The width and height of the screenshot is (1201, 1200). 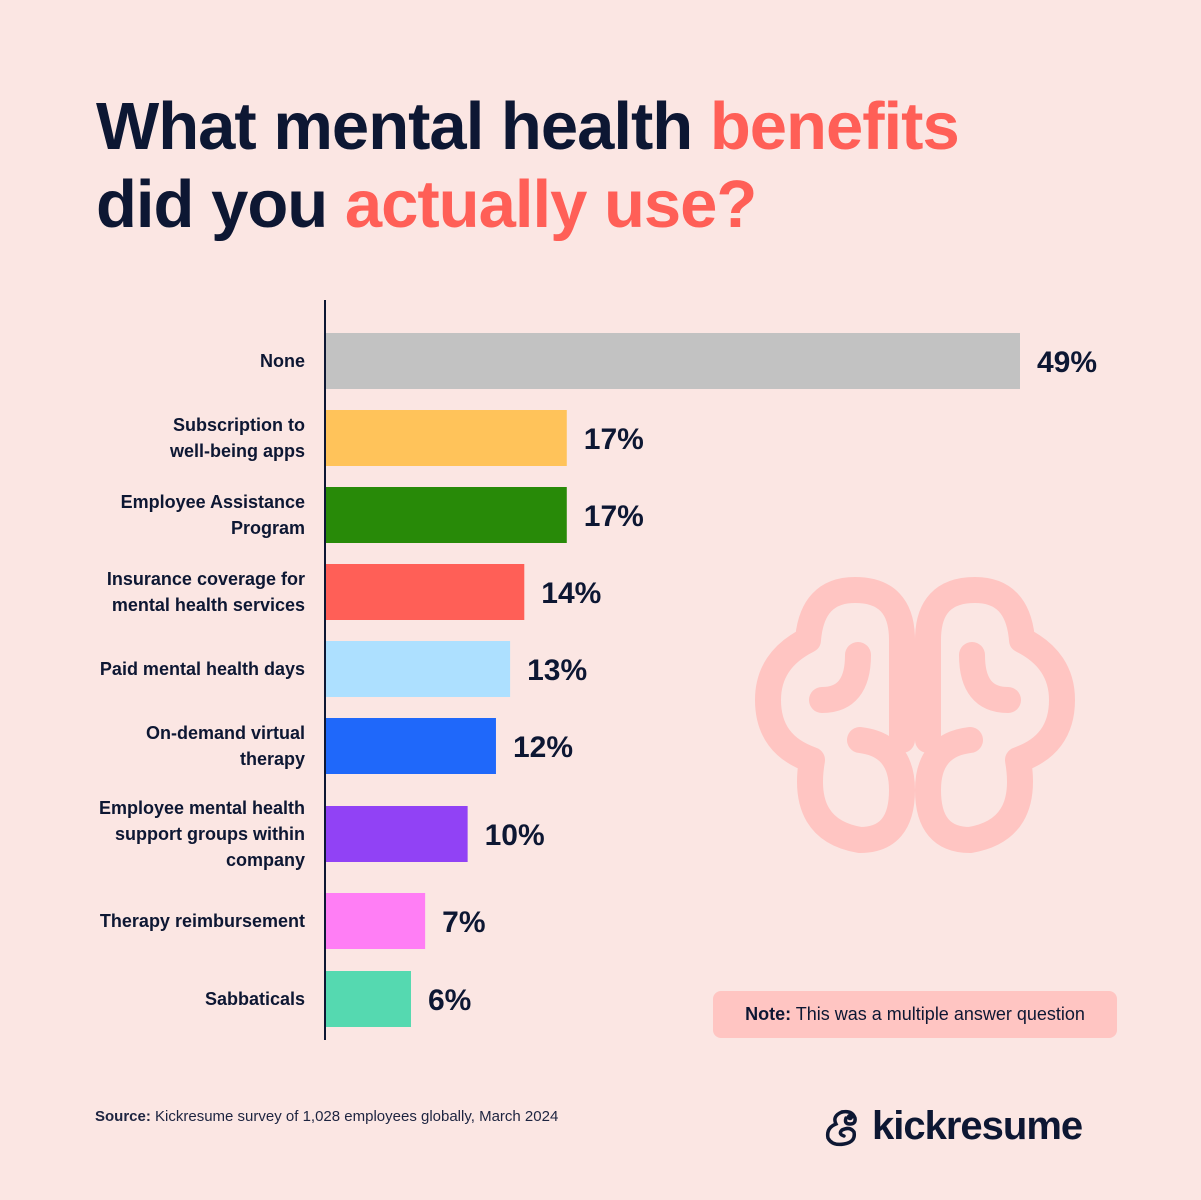 I want to click on brain-icon, so click(x=915, y=715).